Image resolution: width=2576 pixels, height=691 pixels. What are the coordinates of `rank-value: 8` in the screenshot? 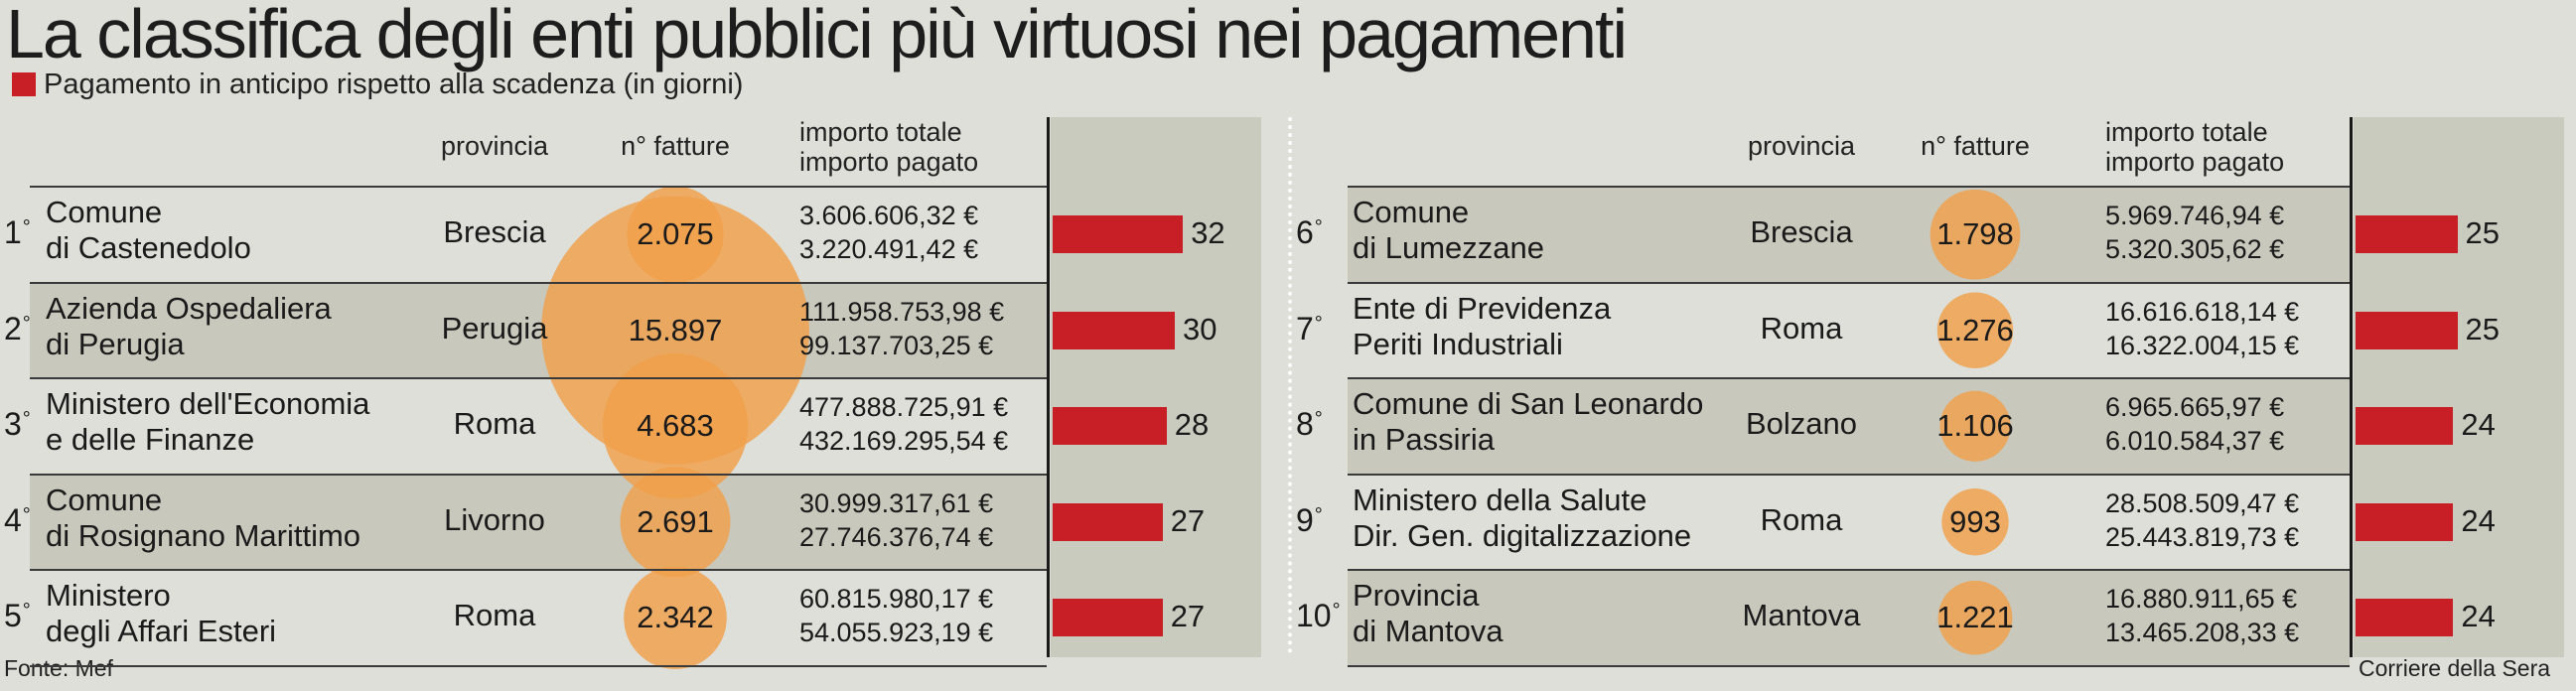 It's located at (1305, 424).